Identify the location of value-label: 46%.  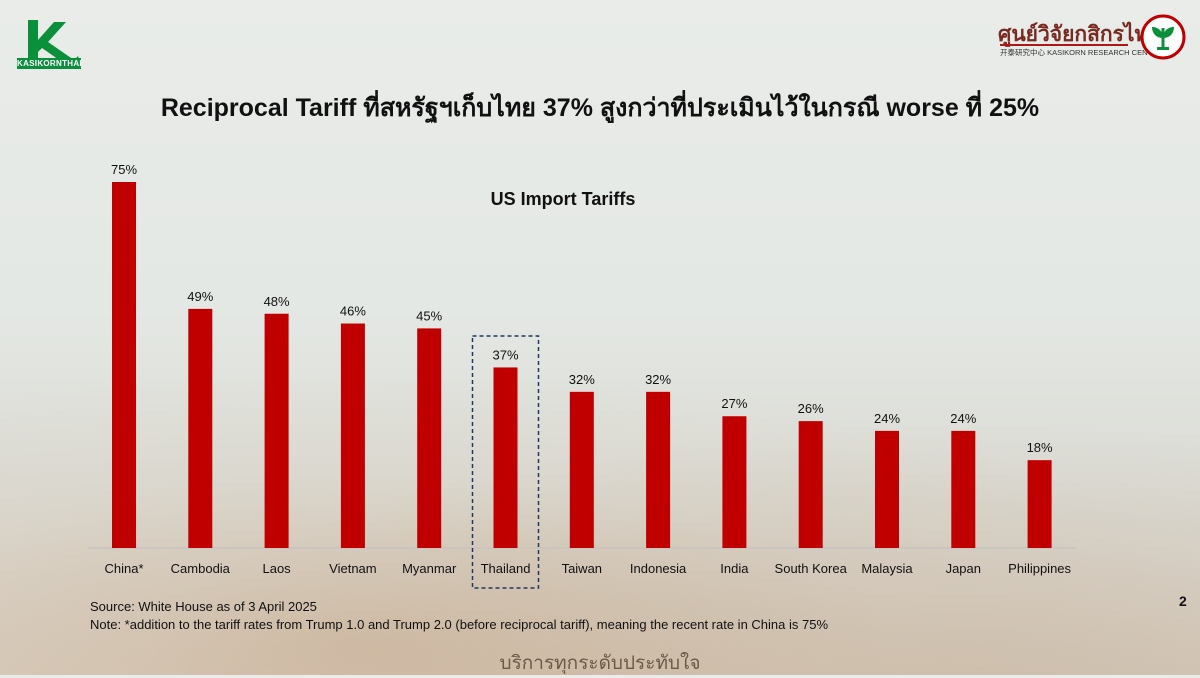
(353, 311).